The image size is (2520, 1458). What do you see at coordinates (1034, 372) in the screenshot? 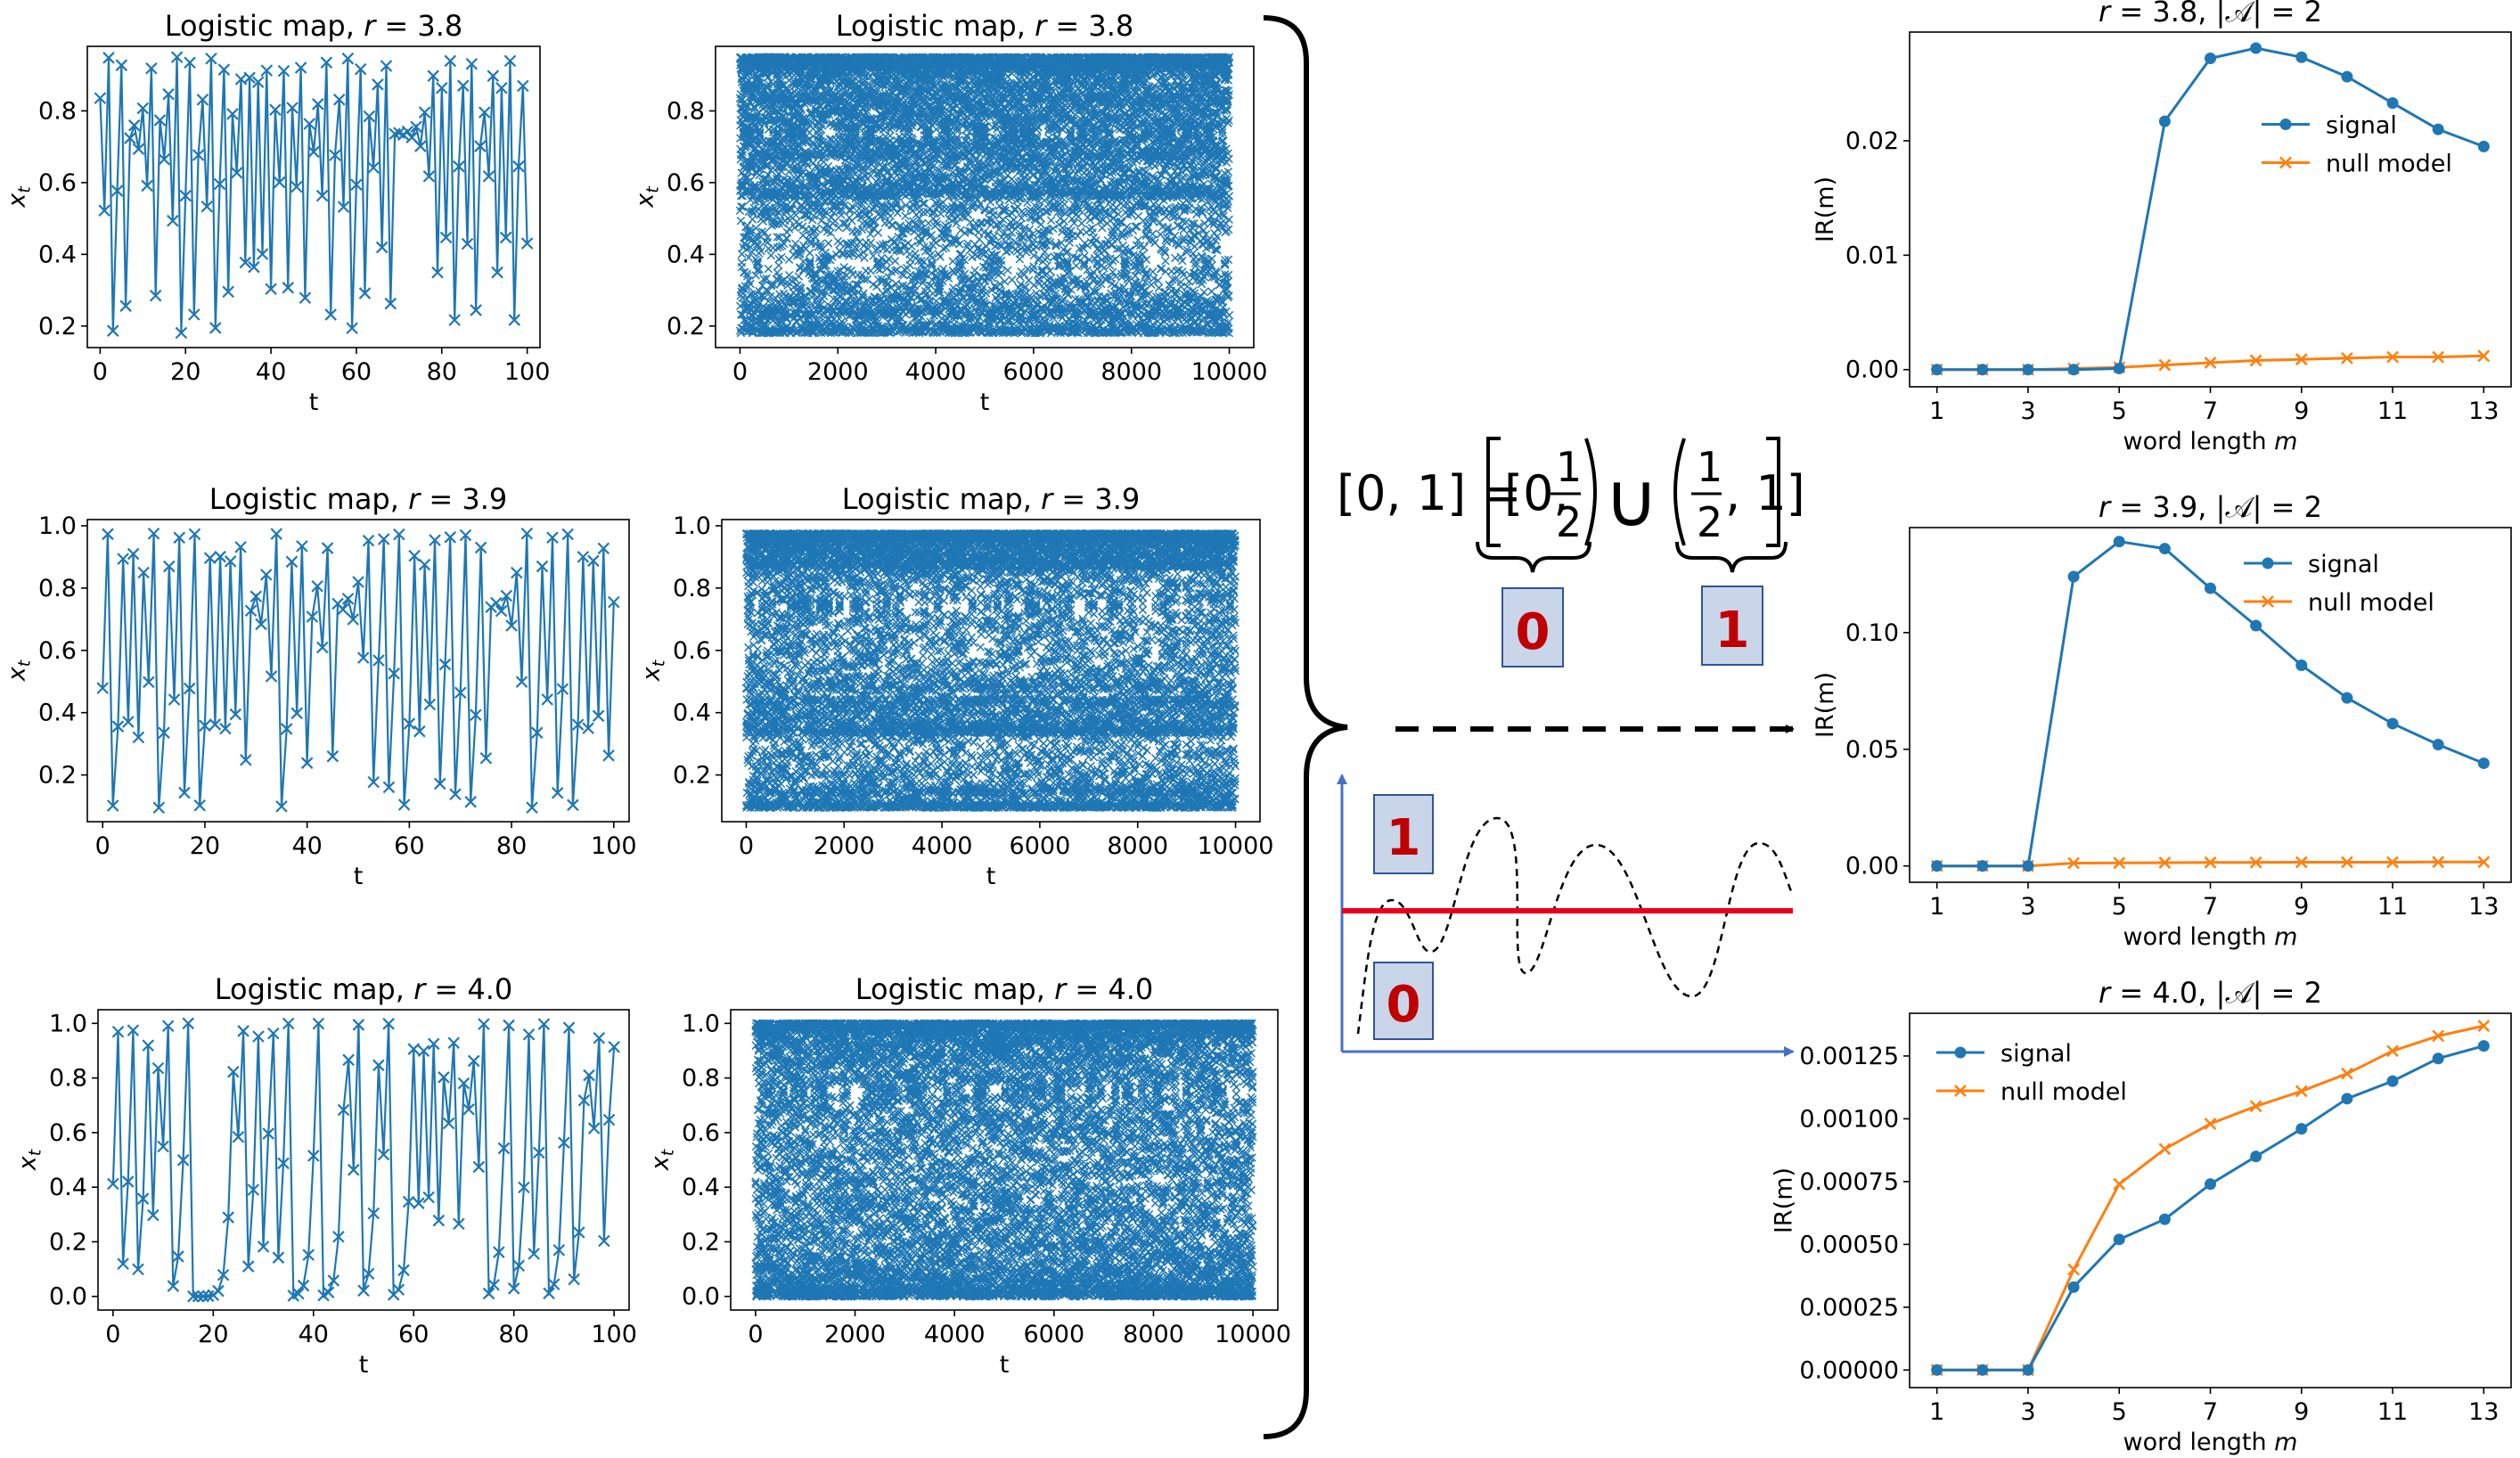
I see `x-tick-label: 6000` at bounding box center [1034, 372].